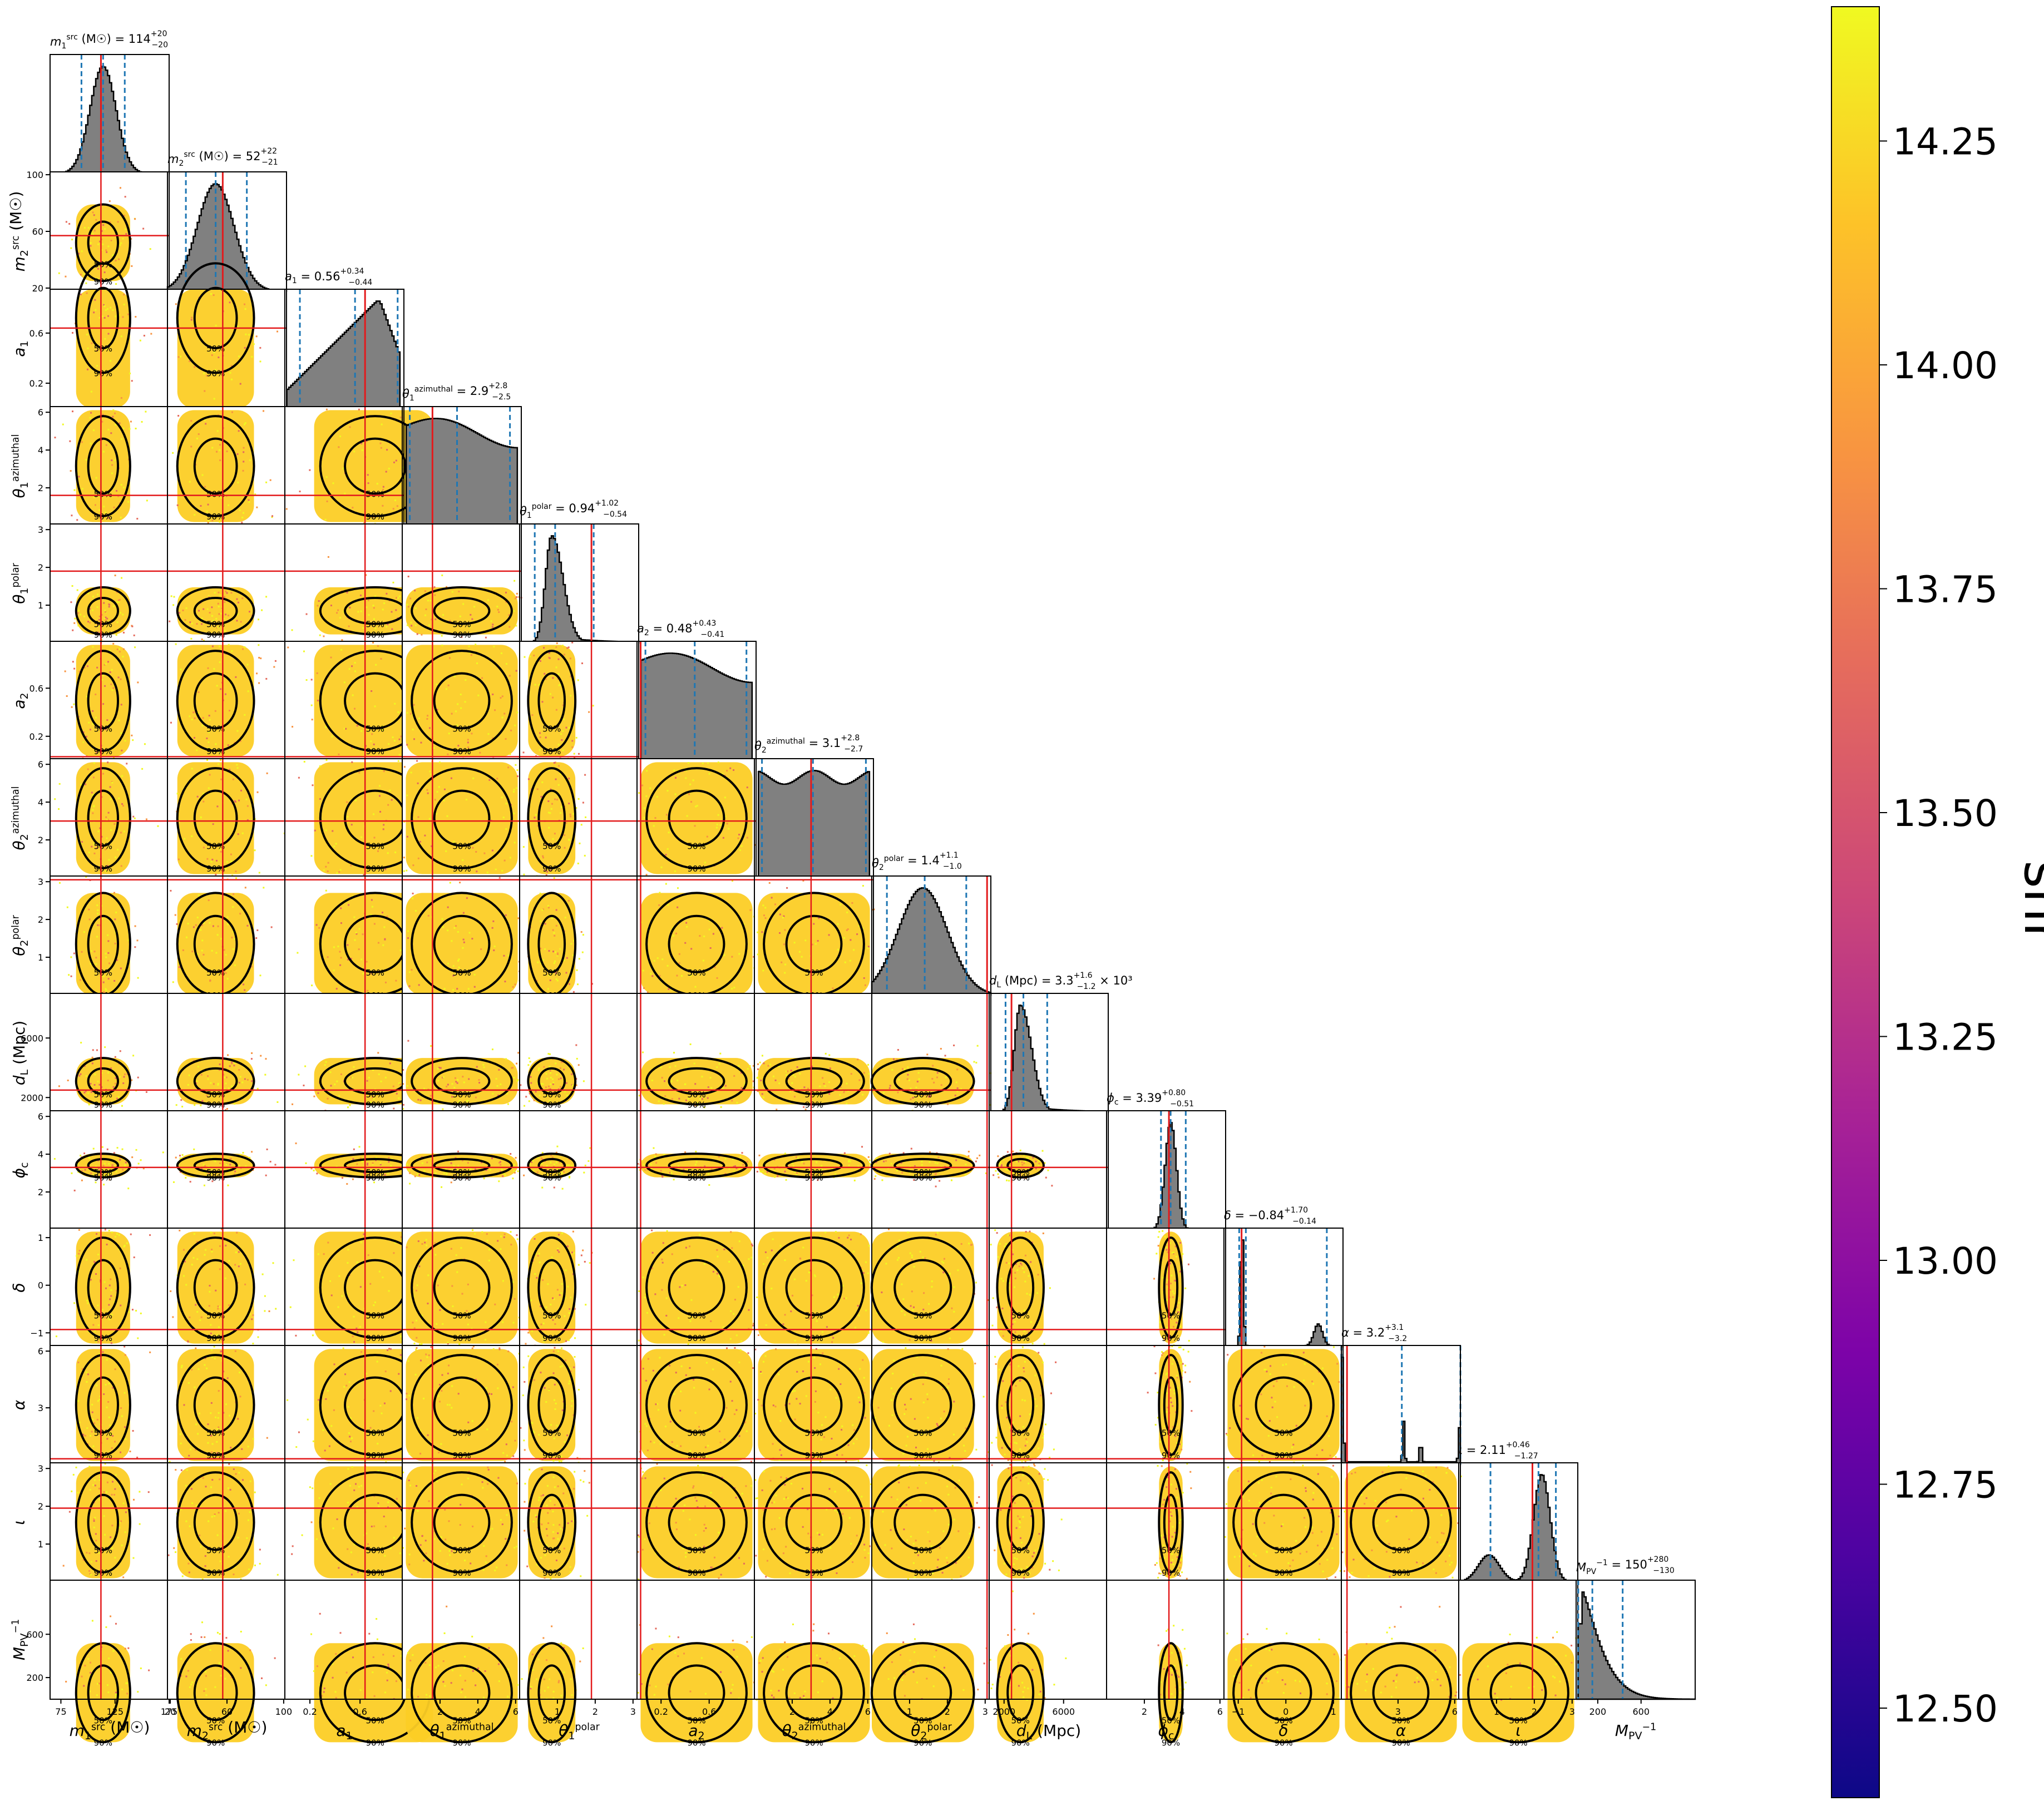 The width and height of the screenshot is (2044, 1806). I want to click on density-core, so click(103, 945).